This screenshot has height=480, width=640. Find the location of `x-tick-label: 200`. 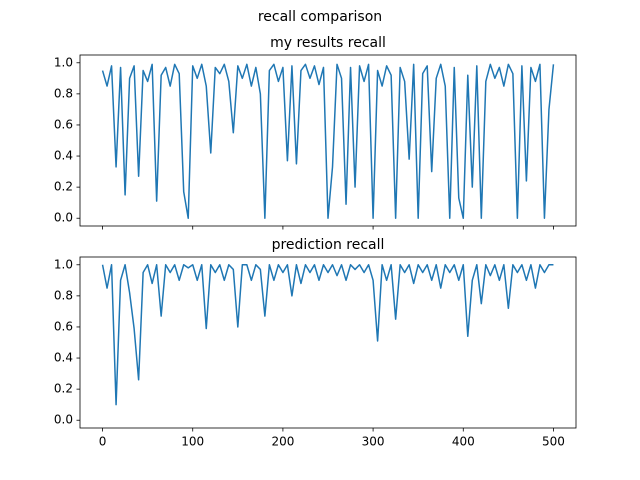

x-tick-label: 200 is located at coordinates (282, 442).